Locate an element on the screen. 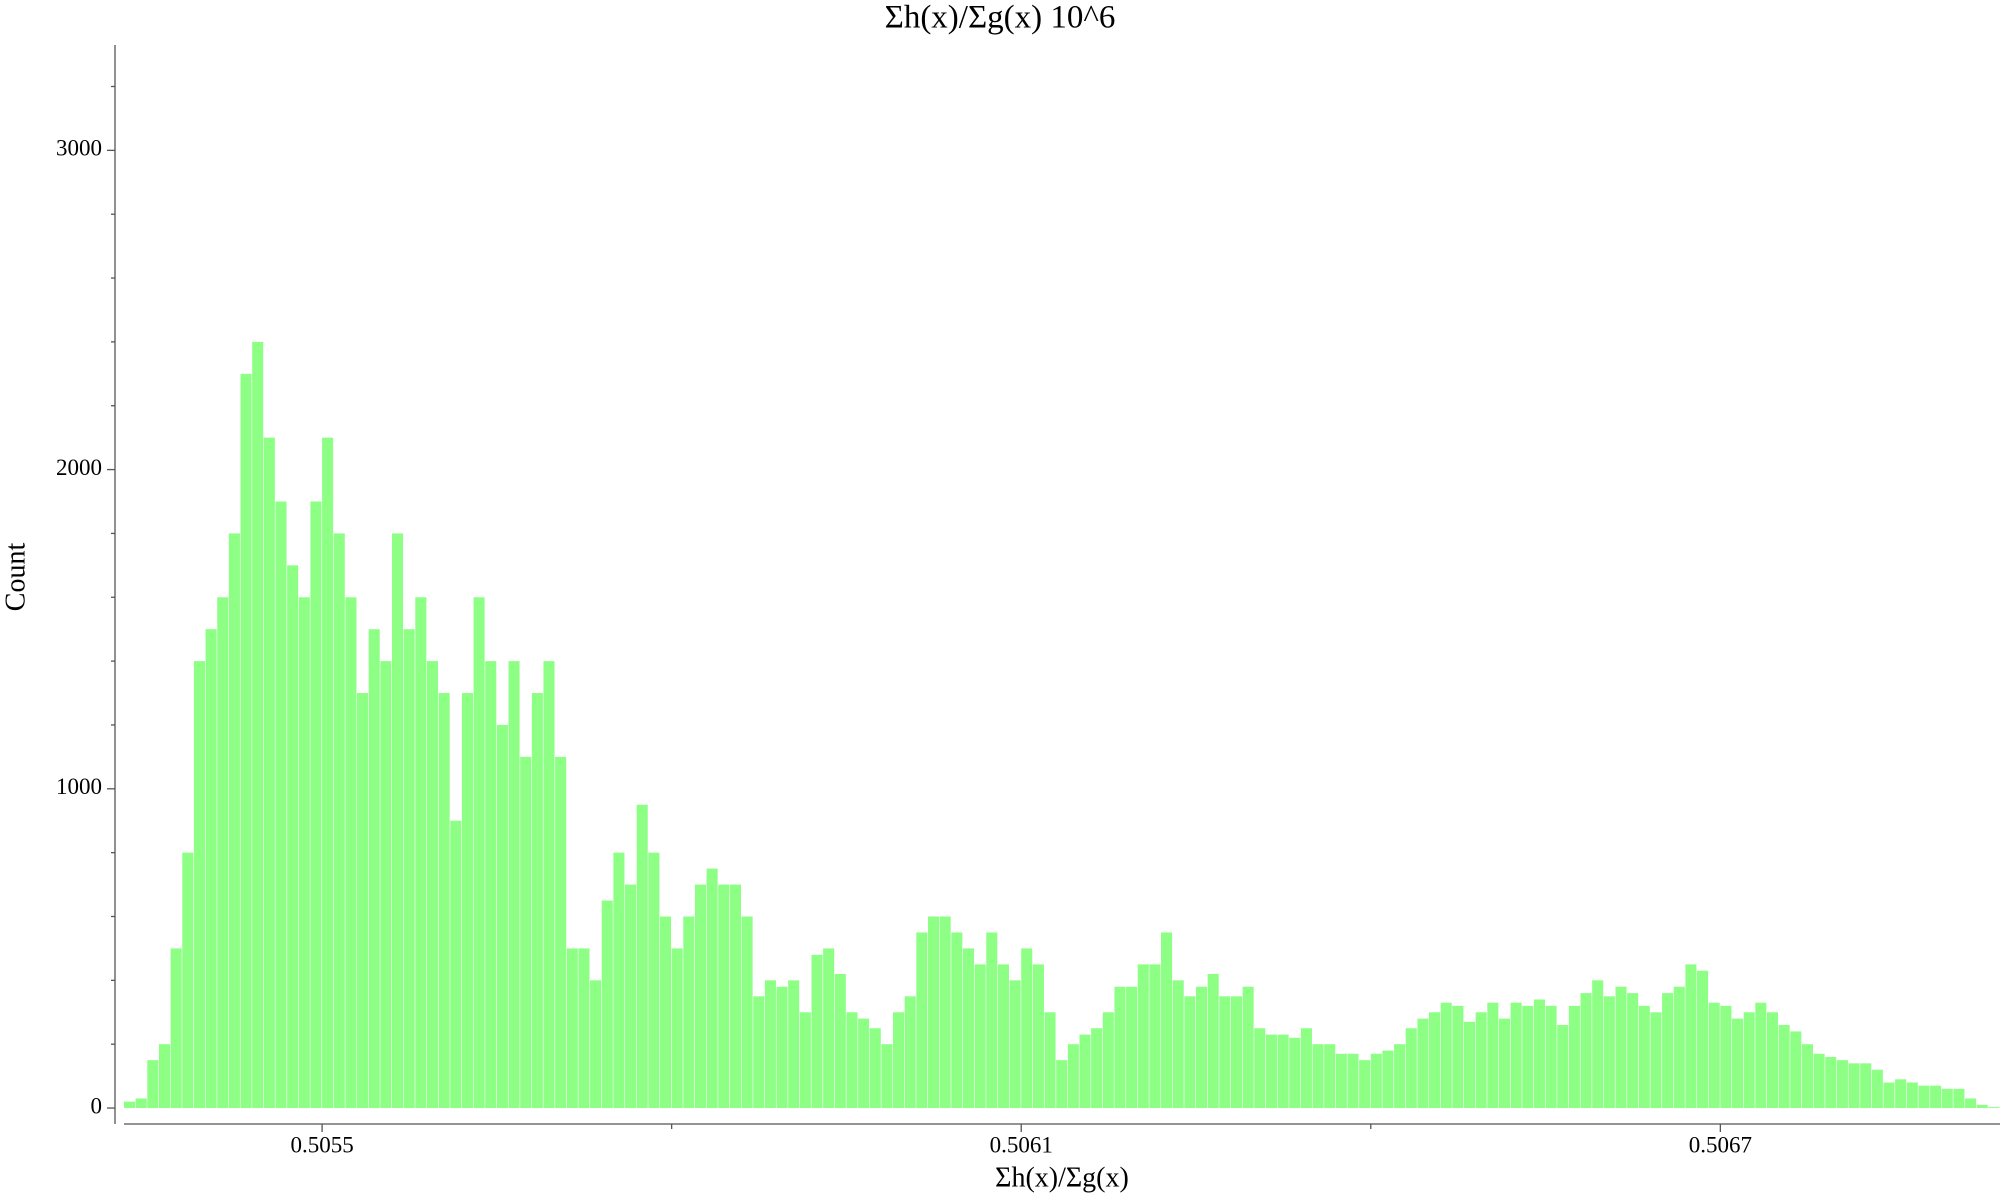 This screenshot has height=1200, width=2000. y-tick-label: 1000 is located at coordinates (79, 786).